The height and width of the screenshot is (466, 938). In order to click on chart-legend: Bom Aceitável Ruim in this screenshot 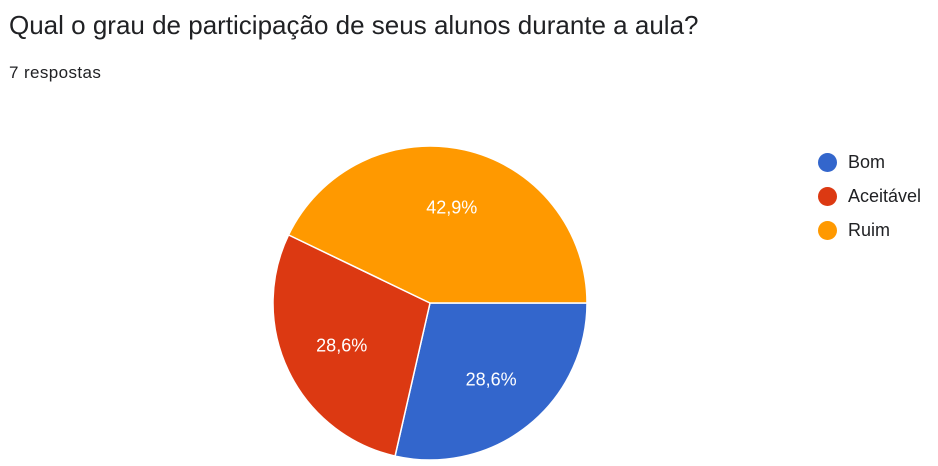, I will do `click(869, 196)`.